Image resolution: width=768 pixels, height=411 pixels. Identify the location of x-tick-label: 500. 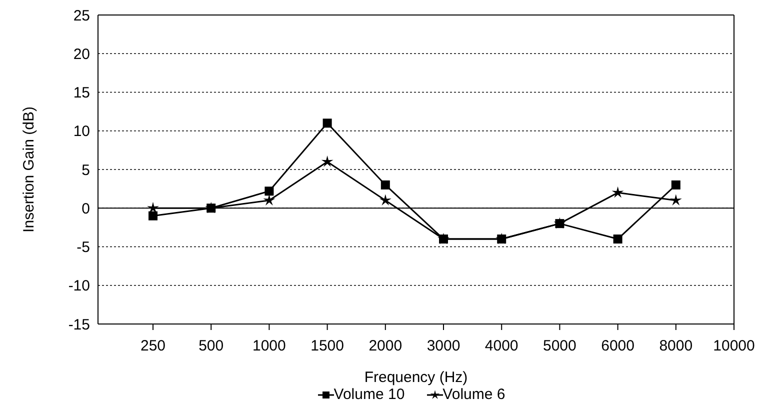
(211, 346).